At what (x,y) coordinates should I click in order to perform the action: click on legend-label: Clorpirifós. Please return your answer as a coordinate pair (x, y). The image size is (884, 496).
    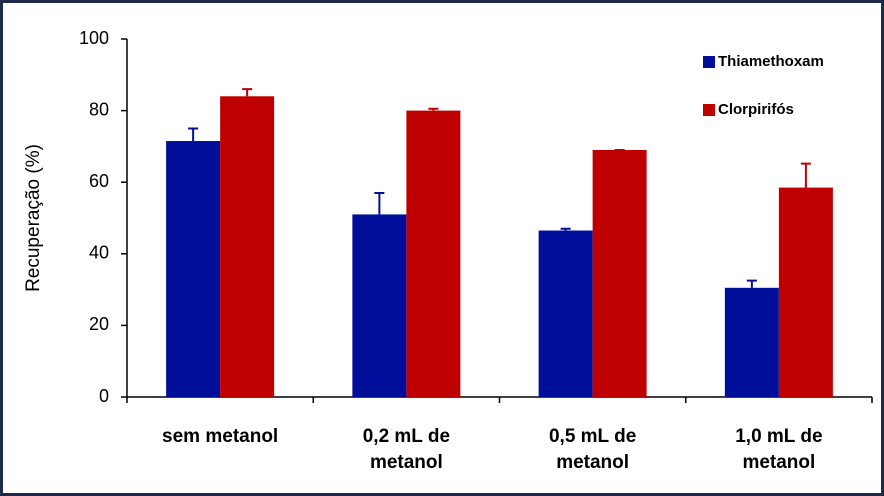
    Looking at the image, I should click on (756, 109).